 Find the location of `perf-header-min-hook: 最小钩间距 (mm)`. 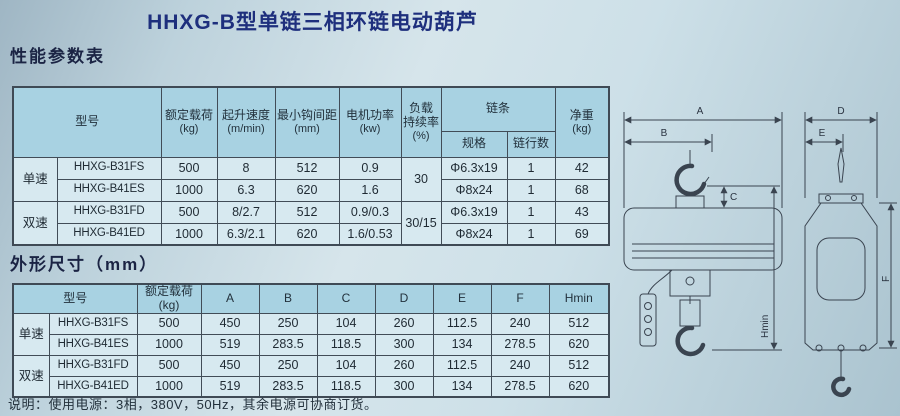

perf-header-min-hook: 最小钩间距 (mm) is located at coordinates (307, 122).